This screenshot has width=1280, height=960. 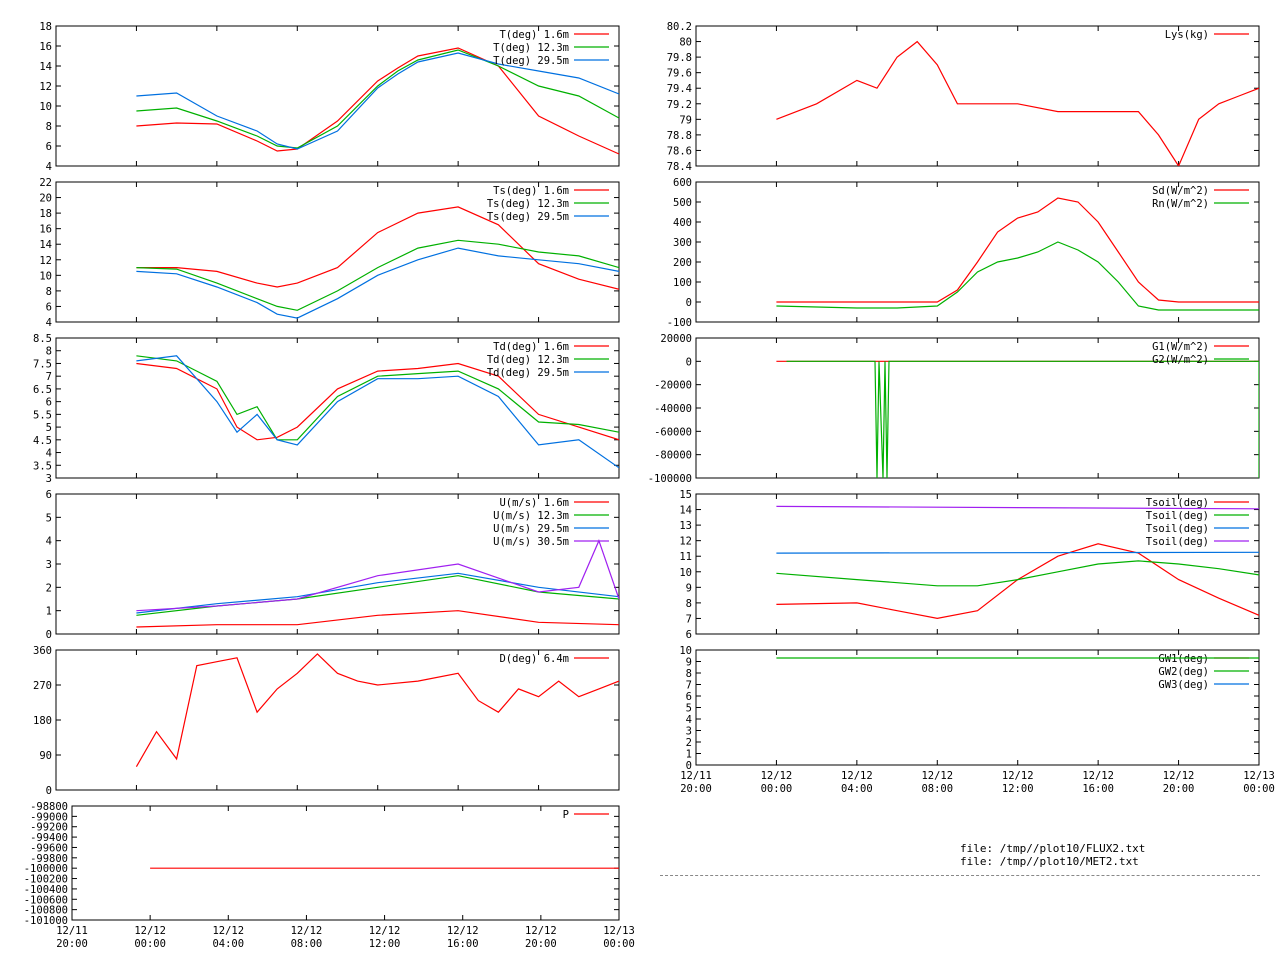 I want to click on x-tick-label-time: 12:00, so click(x=1018, y=789).